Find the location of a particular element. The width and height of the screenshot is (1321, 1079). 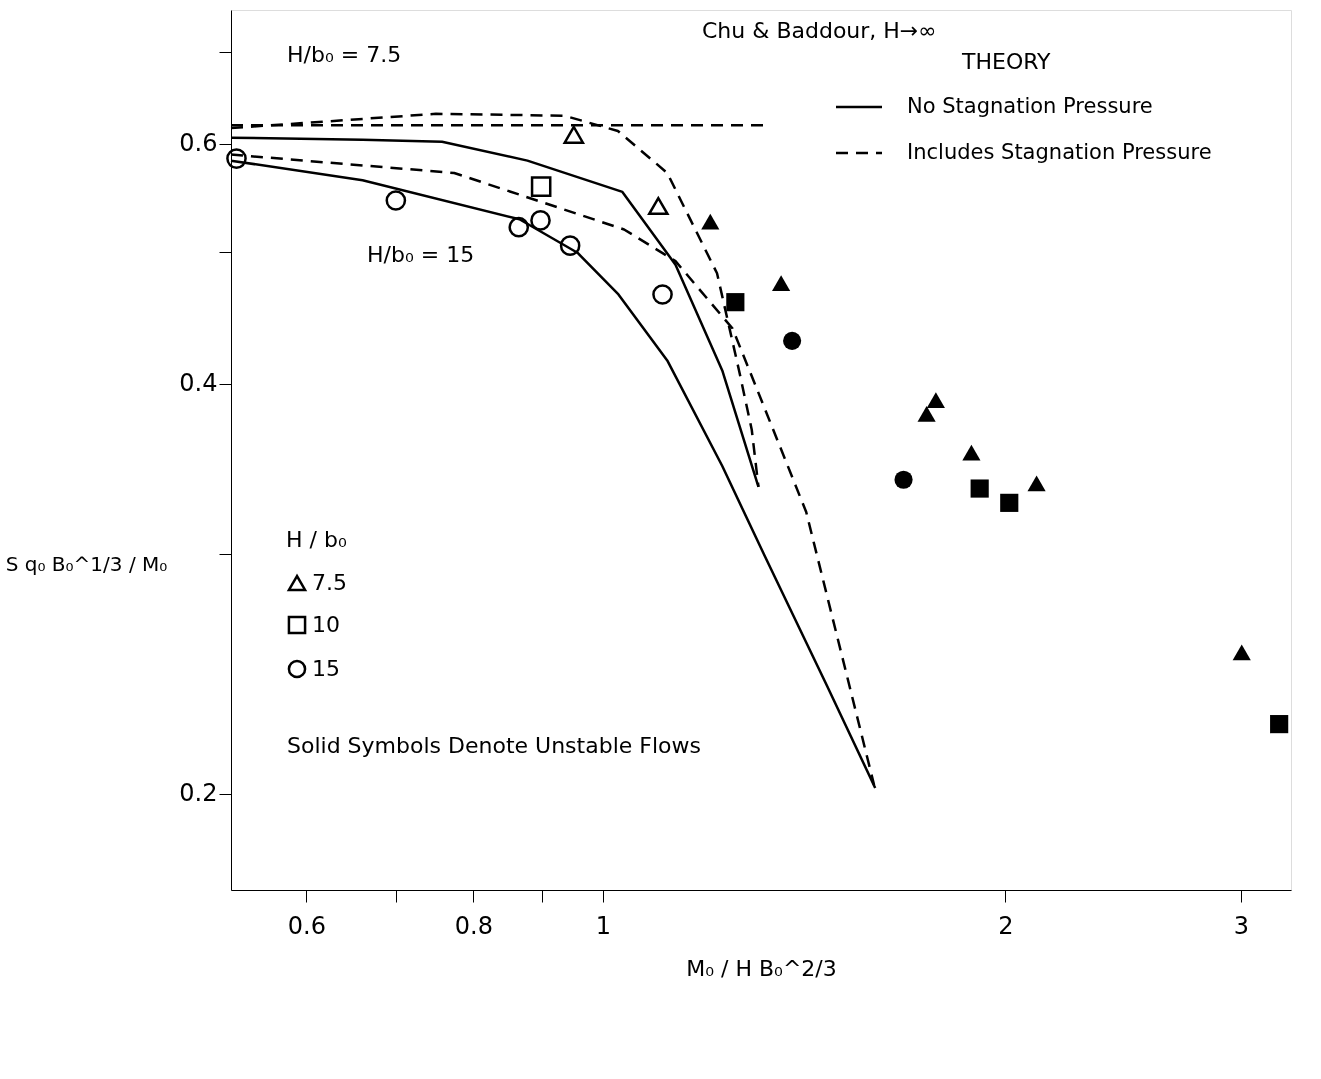

annotation: H/b₀ = 15 is located at coordinates (421, 254).